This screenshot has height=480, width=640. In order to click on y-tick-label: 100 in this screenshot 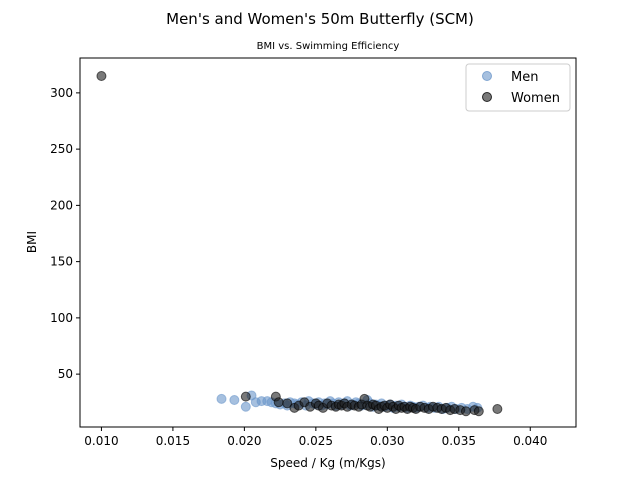, I will do `click(61, 318)`.